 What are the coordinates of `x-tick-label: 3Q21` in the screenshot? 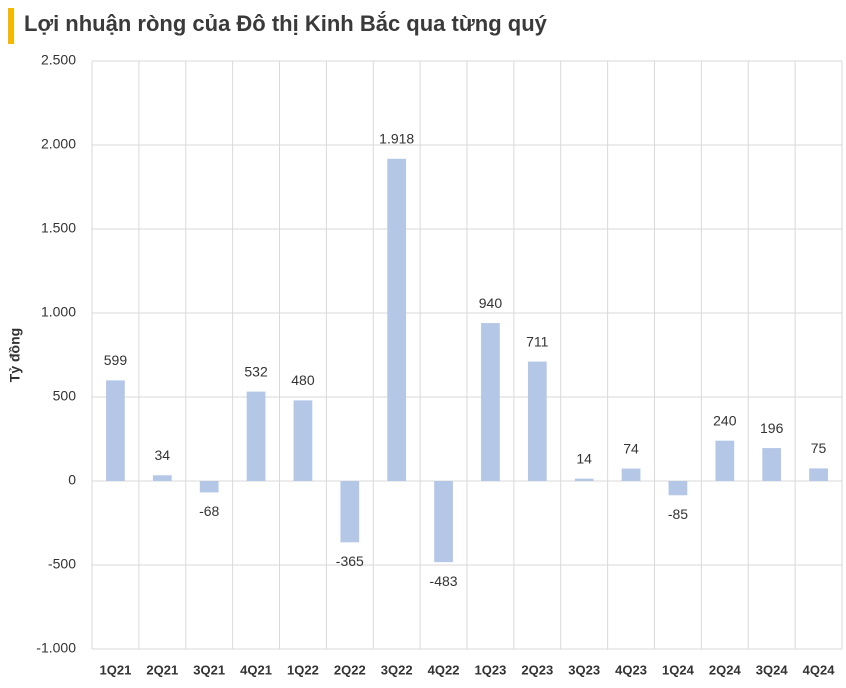 It's located at (209, 669).